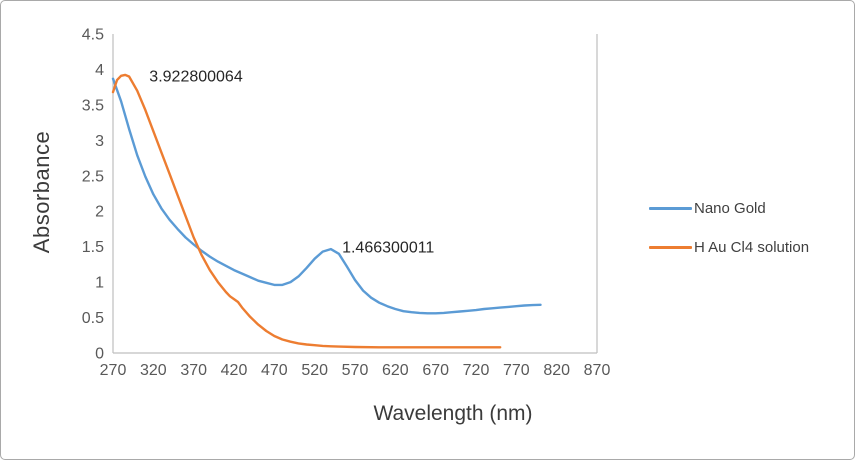 This screenshot has width=855, height=460. I want to click on data-label: 1.466300011, so click(388, 247).